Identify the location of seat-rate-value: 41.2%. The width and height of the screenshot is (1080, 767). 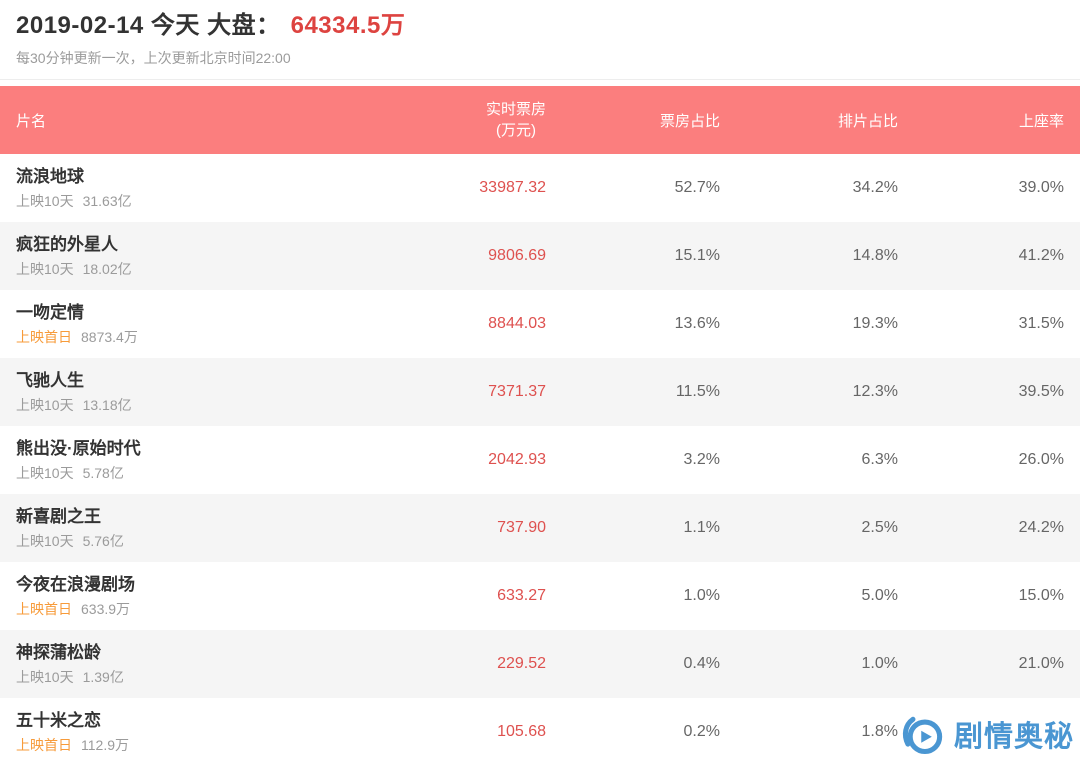
(1041, 255).